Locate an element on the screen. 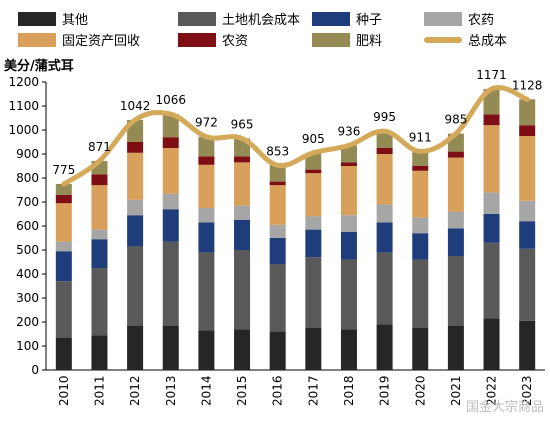  x-tick-label: 2021 is located at coordinates (456, 390).